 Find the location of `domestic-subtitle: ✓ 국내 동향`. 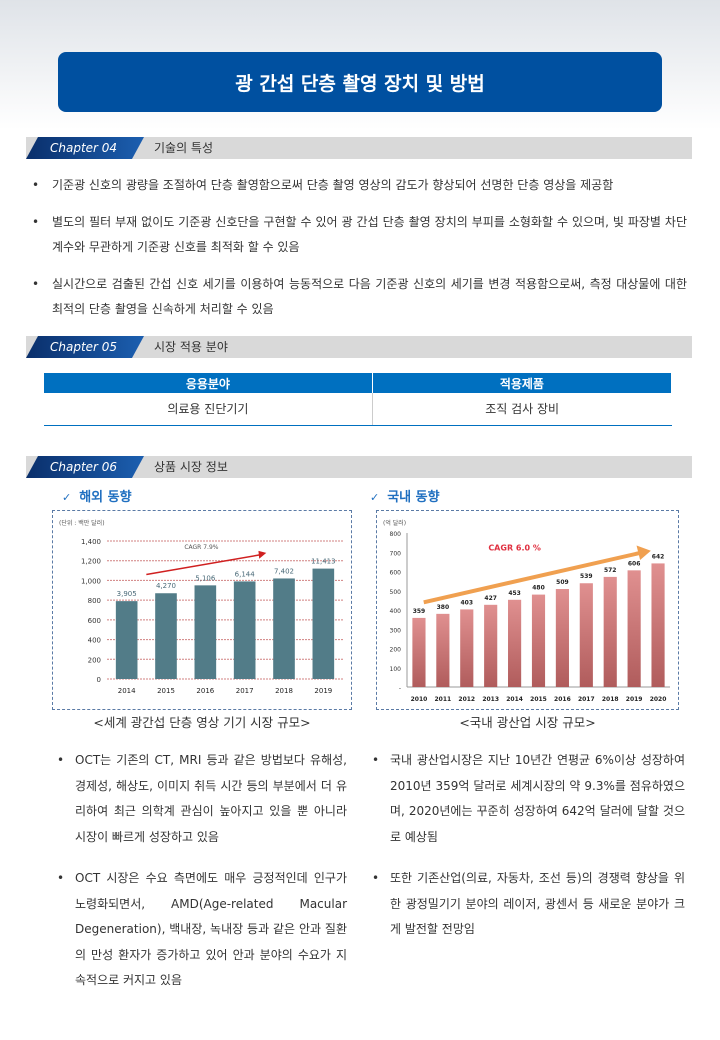

domestic-subtitle: ✓ 국내 동향 is located at coordinates (405, 495).